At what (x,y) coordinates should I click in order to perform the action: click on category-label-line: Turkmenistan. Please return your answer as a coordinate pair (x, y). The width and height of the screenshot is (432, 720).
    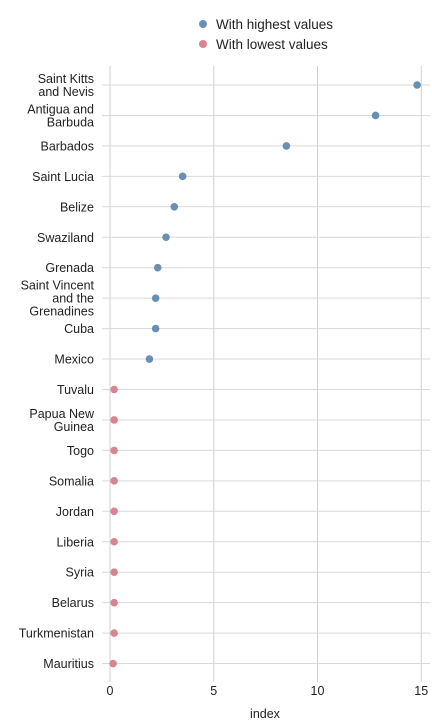
    Looking at the image, I should click on (56, 634).